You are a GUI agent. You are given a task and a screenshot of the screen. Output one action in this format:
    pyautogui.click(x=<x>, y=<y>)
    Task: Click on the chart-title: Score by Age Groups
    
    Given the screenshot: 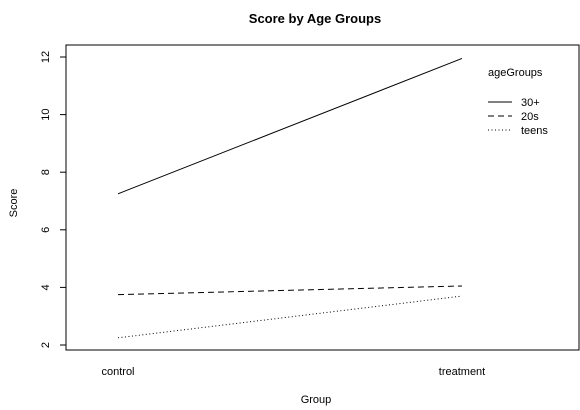 What is the action you would take?
    pyautogui.click(x=315, y=18)
    